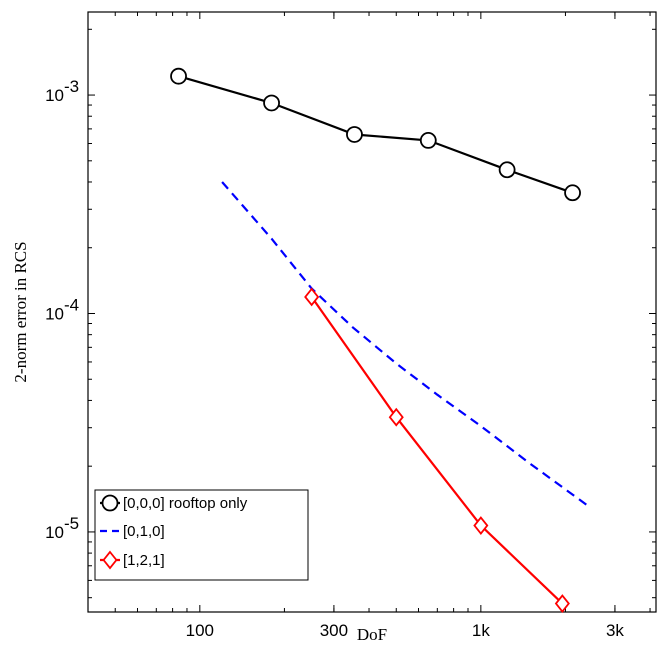 The width and height of the screenshot is (661, 649). What do you see at coordinates (185, 503) in the screenshot?
I see `legend-label: [0,0,0] rooftop only` at bounding box center [185, 503].